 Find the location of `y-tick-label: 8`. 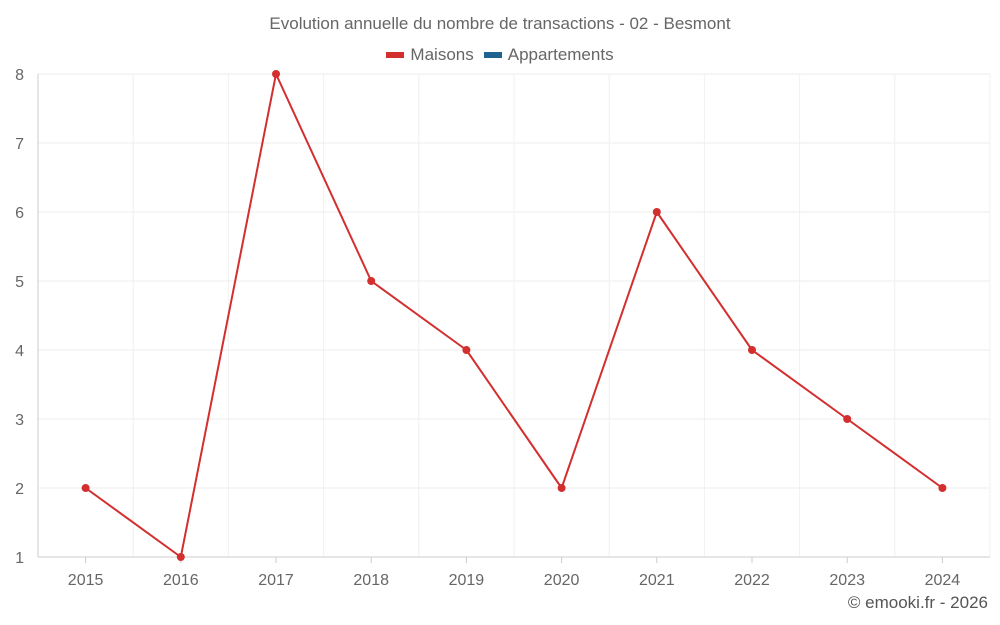

y-tick-label: 8 is located at coordinates (19, 75).